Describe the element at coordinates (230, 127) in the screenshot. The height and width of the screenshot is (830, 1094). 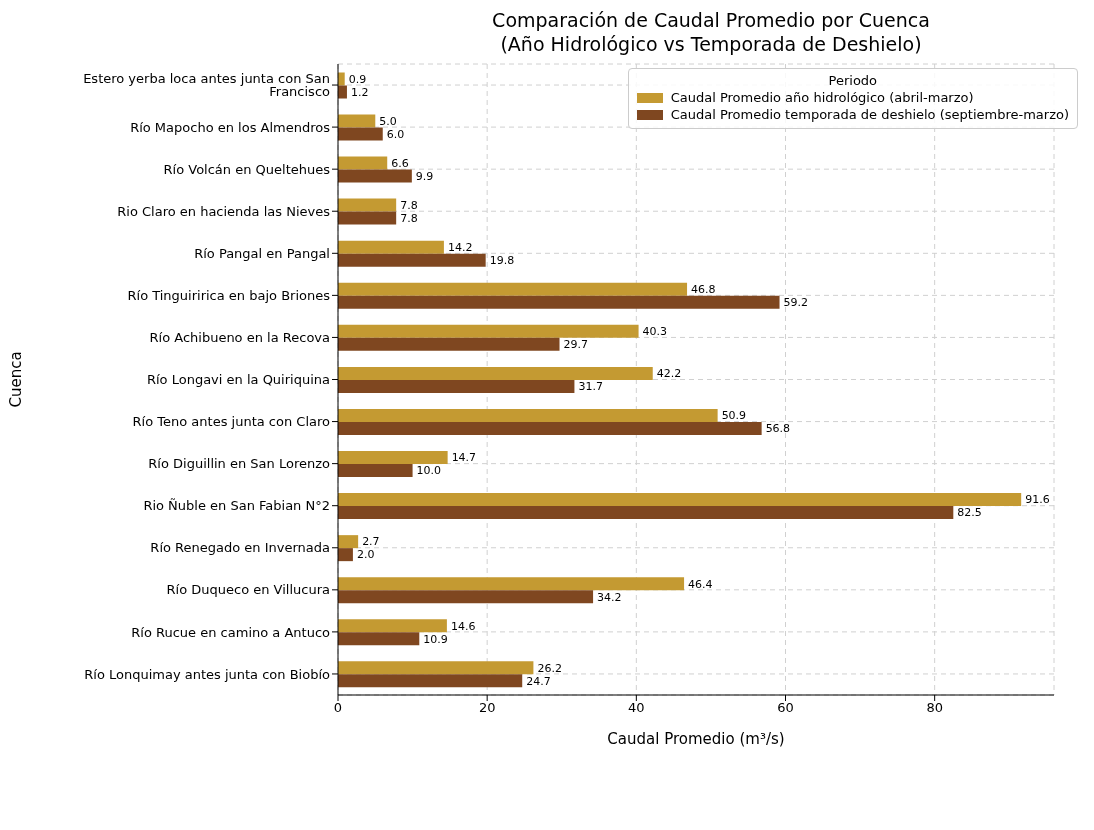
I see `y-tick-label: Río Mapocho en los Almendros` at that location.